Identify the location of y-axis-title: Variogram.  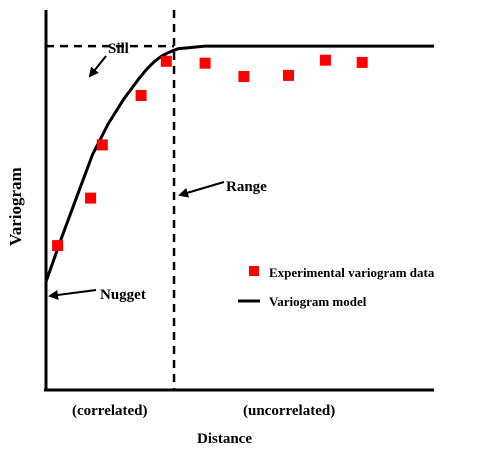
(15, 206).